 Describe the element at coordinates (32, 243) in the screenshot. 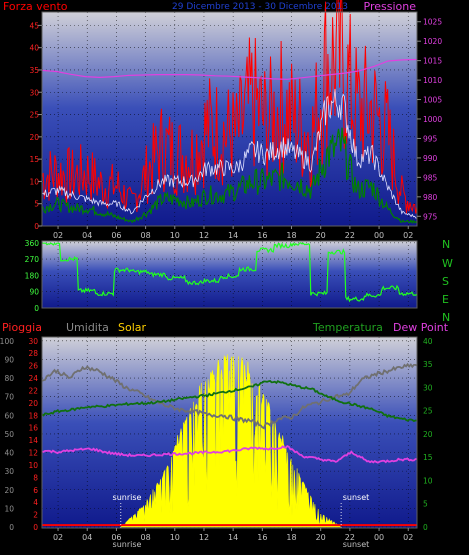

I see `direction-y-tick-label: 360` at that location.